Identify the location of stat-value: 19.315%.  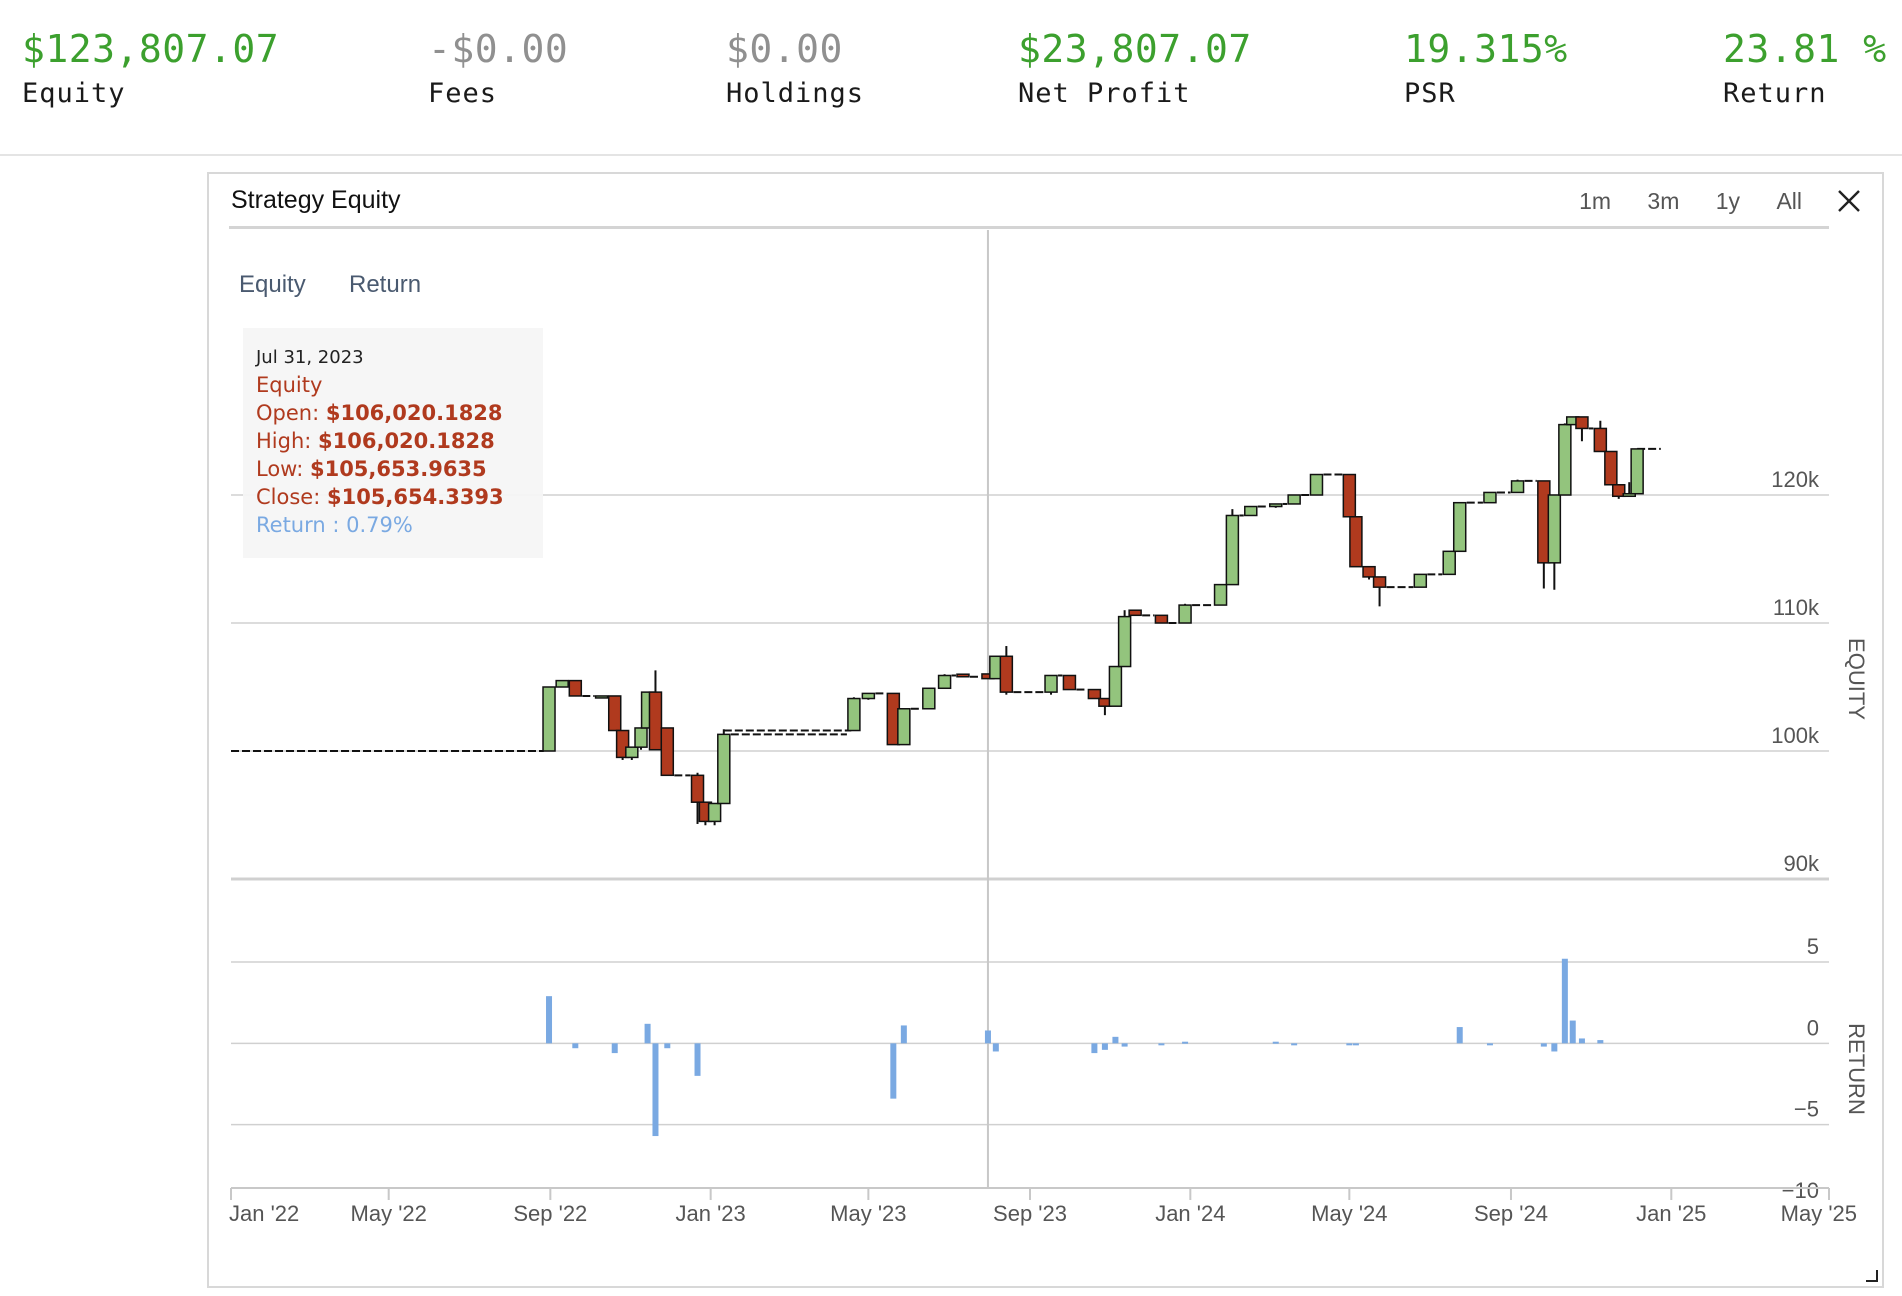
(1486, 49).